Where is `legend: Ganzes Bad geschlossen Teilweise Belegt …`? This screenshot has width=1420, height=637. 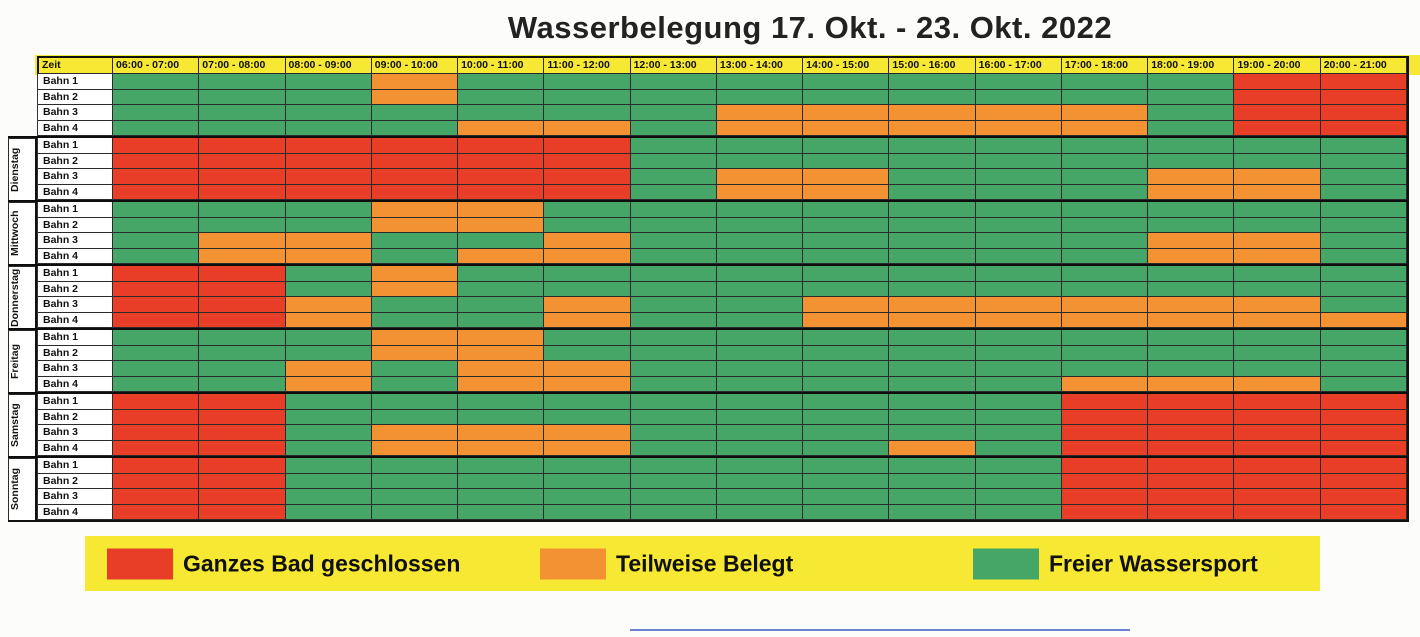
legend: Ganzes Bad geschlossen Teilweise Belegt … is located at coordinates (702, 563).